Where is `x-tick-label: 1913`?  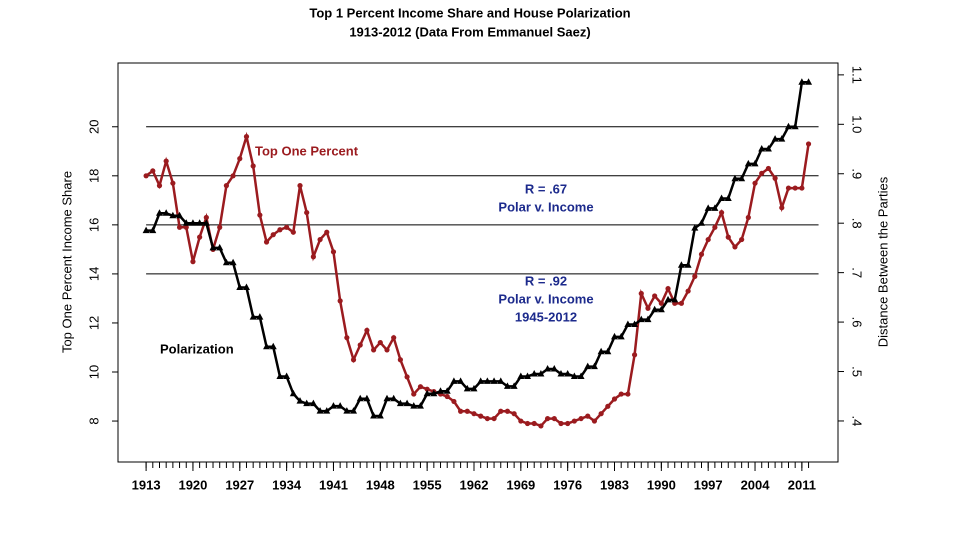 x-tick-label: 1913 is located at coordinates (146, 484).